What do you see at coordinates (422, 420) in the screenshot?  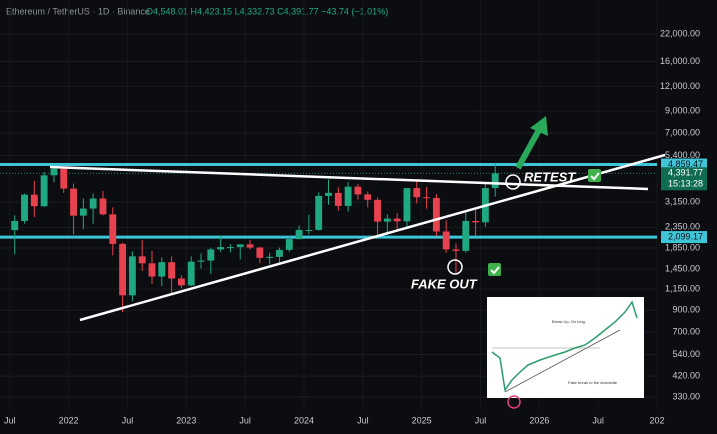 I see `x-tick-label: 2025` at bounding box center [422, 420].